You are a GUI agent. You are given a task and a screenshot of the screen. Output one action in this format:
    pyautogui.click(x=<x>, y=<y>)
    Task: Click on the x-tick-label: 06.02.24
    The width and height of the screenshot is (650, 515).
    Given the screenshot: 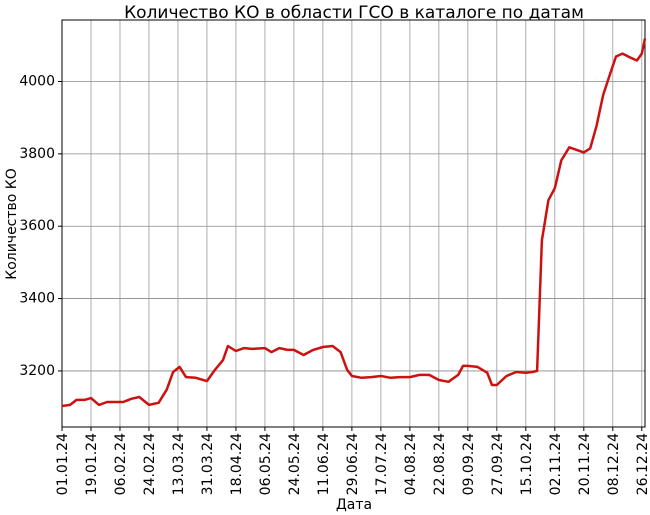 What is the action you would take?
    pyautogui.click(x=121, y=464)
    